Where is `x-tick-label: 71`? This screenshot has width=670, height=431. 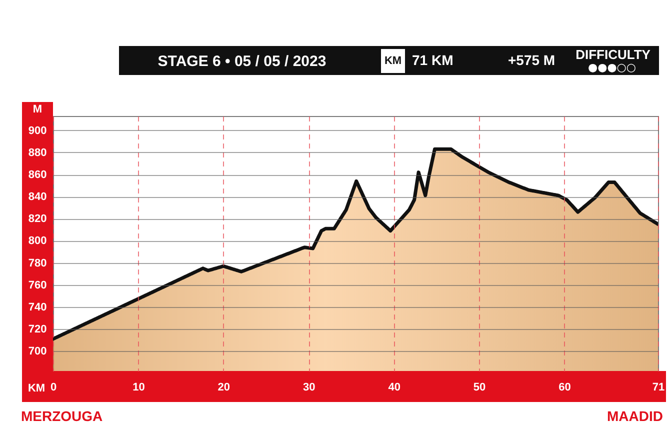 x-tick-label: 71 is located at coordinates (658, 388).